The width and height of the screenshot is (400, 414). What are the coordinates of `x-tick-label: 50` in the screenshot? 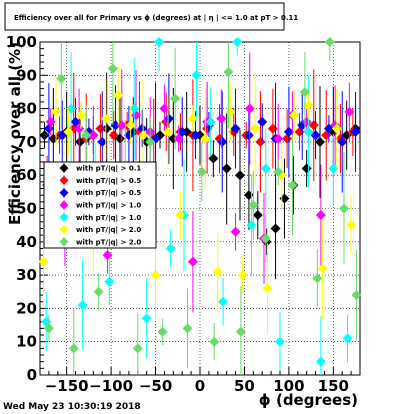 It's located at (244, 386).